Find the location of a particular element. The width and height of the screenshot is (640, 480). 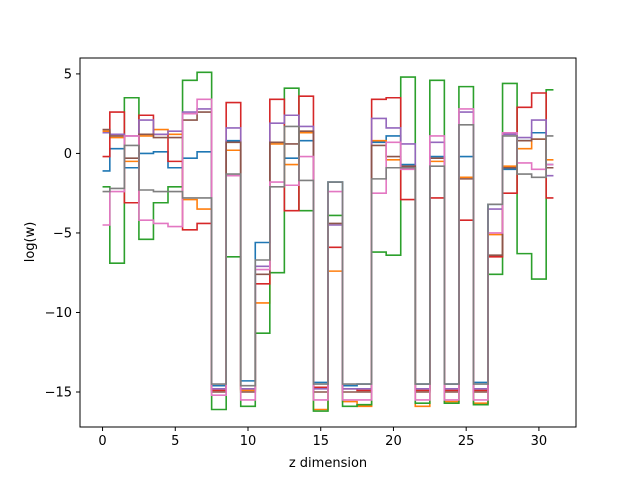

x-tick-label: 5 is located at coordinates (175, 441).